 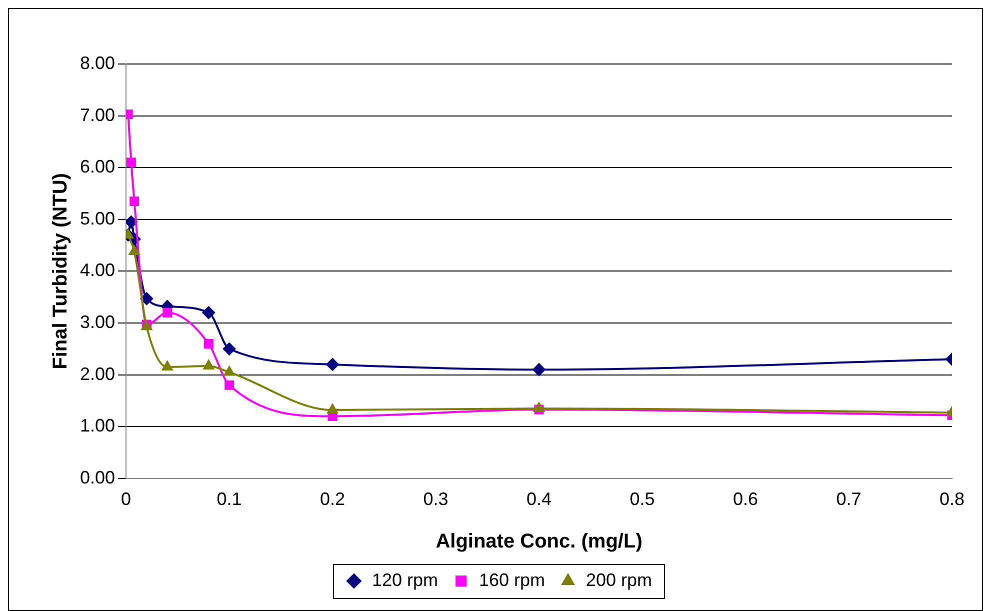 I want to click on x-tick-label: 0, so click(x=126, y=499).